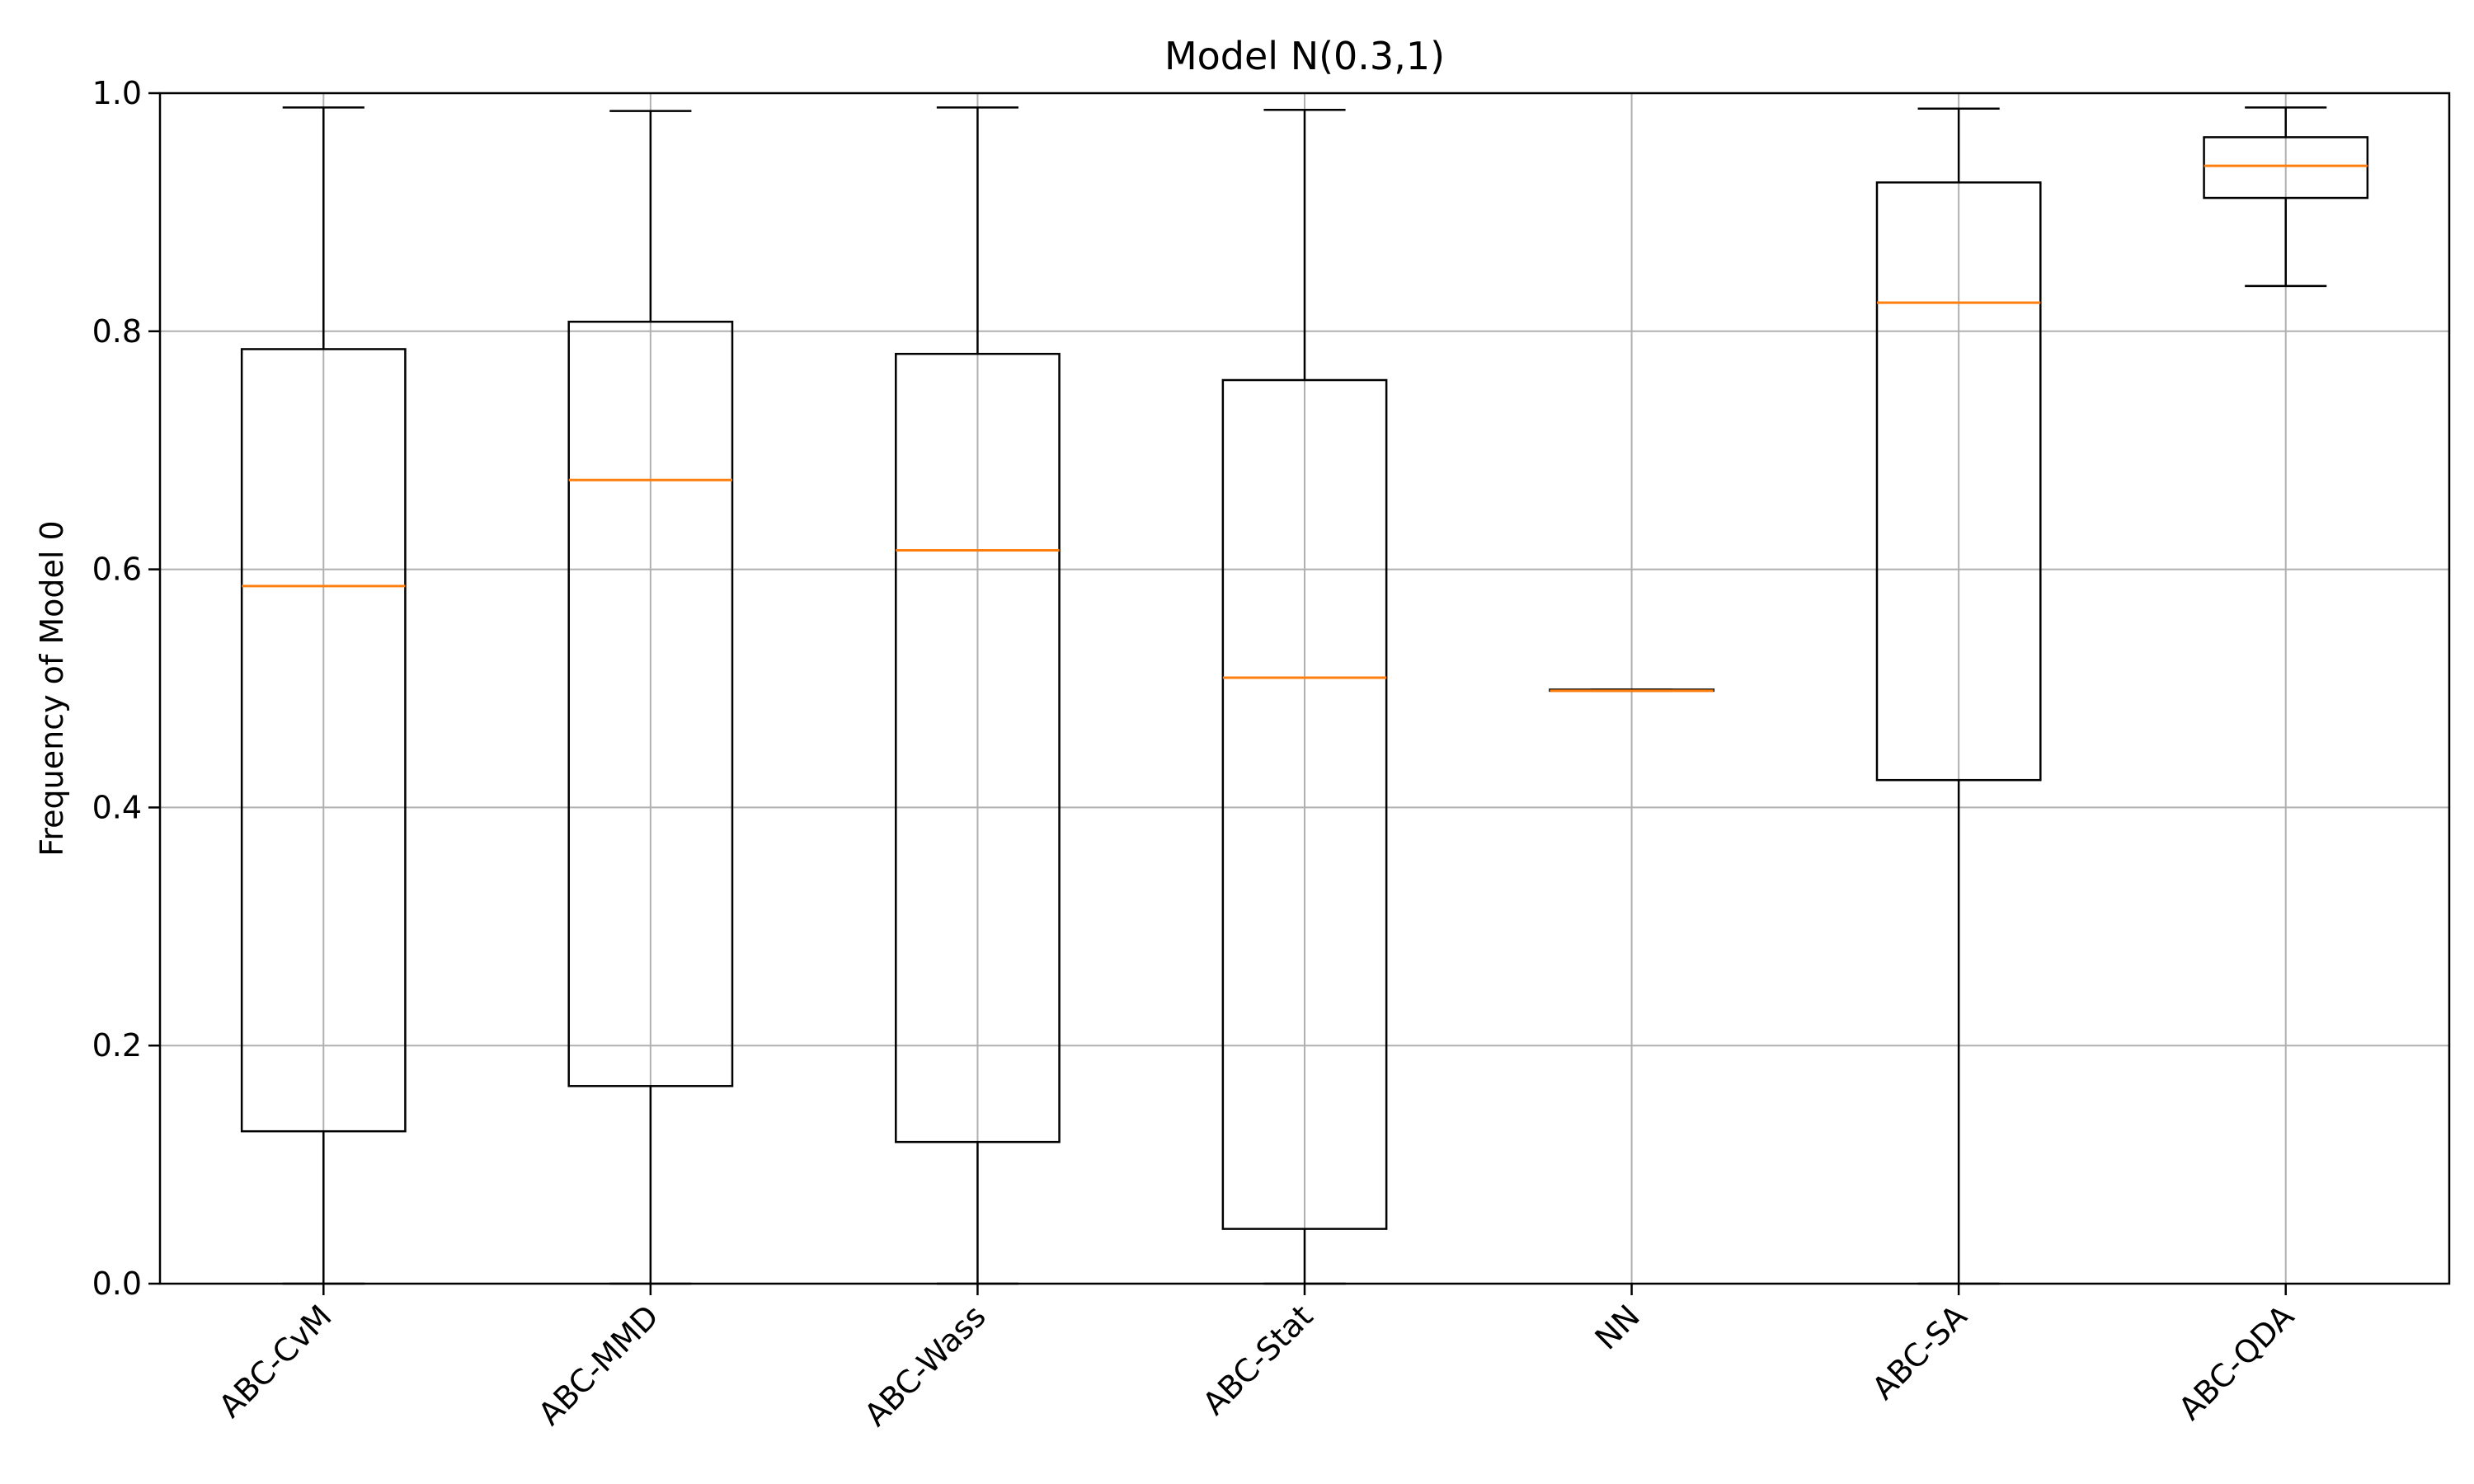  I want to click on box-abc-stat, so click(1304, 696).